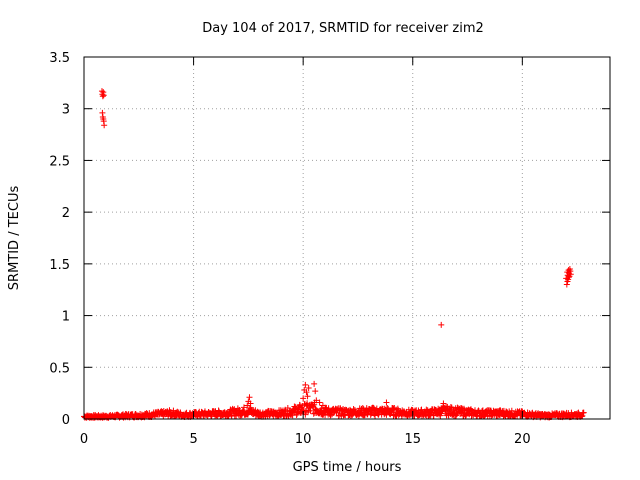  Describe the element at coordinates (84, 439) in the screenshot. I see `x-tick-label: 0` at that location.